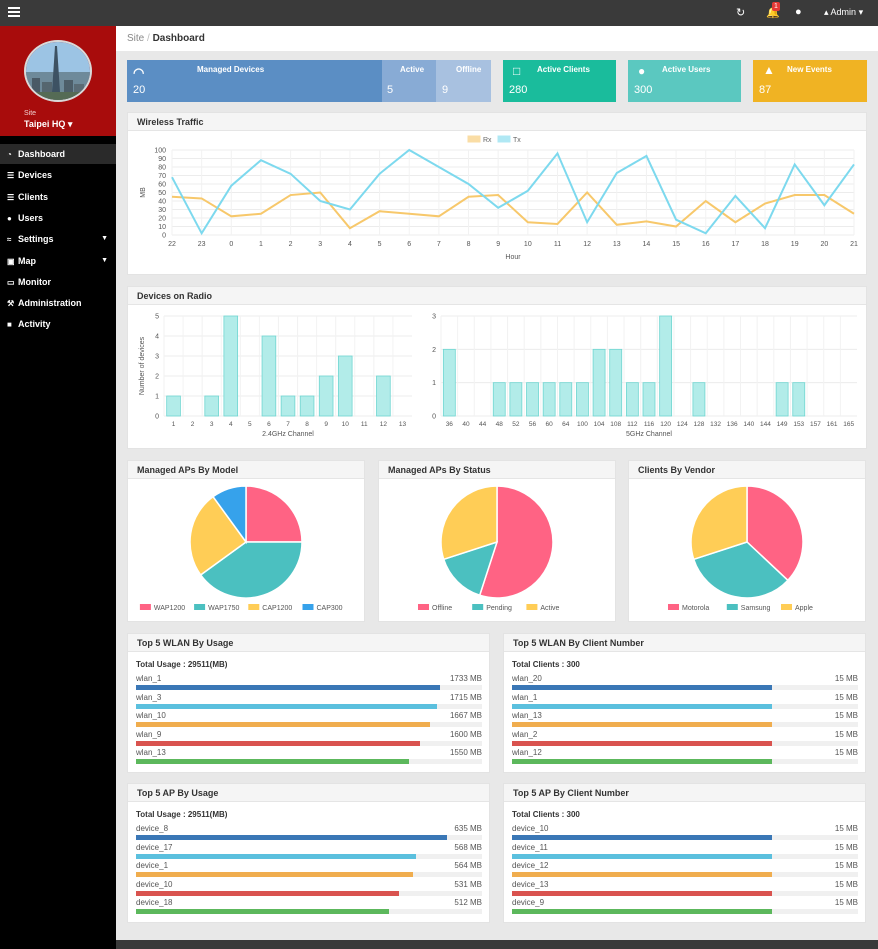 The height and width of the screenshot is (949, 878). Describe the element at coordinates (804, 608) in the screenshot. I see `legend-label: Apple` at that location.